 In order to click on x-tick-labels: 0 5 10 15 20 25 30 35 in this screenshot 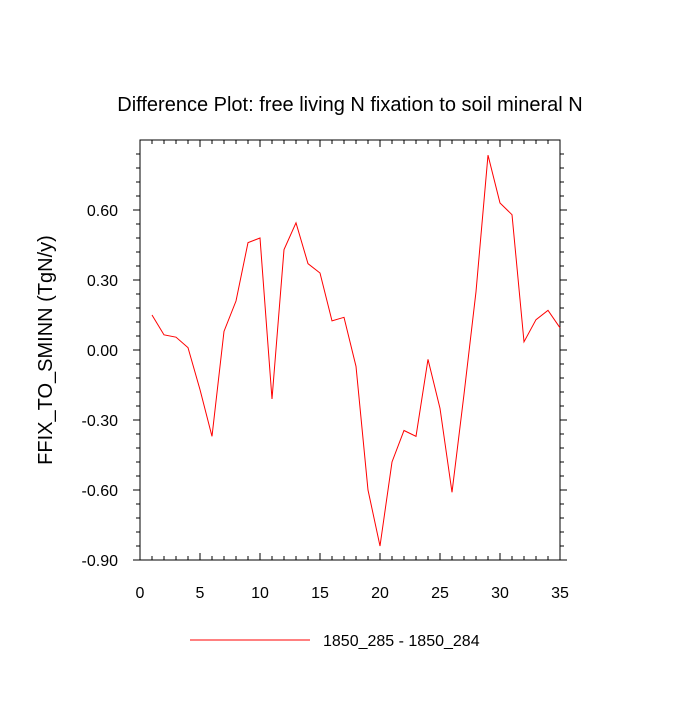, I will do `click(352, 593)`.